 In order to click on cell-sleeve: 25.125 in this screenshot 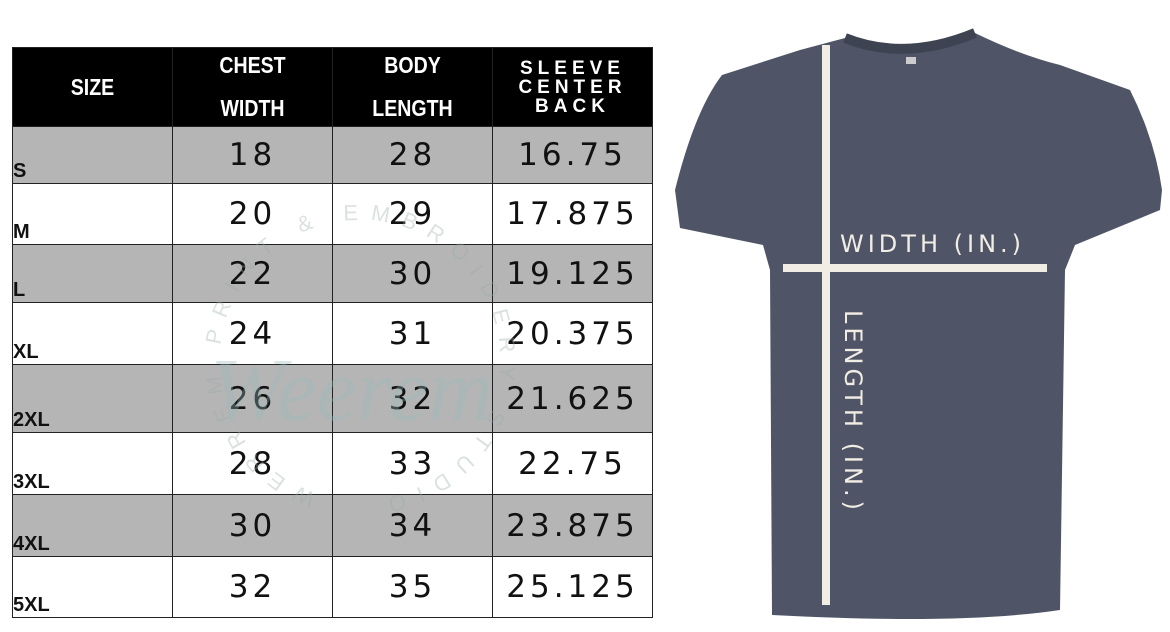, I will do `click(572, 587)`.